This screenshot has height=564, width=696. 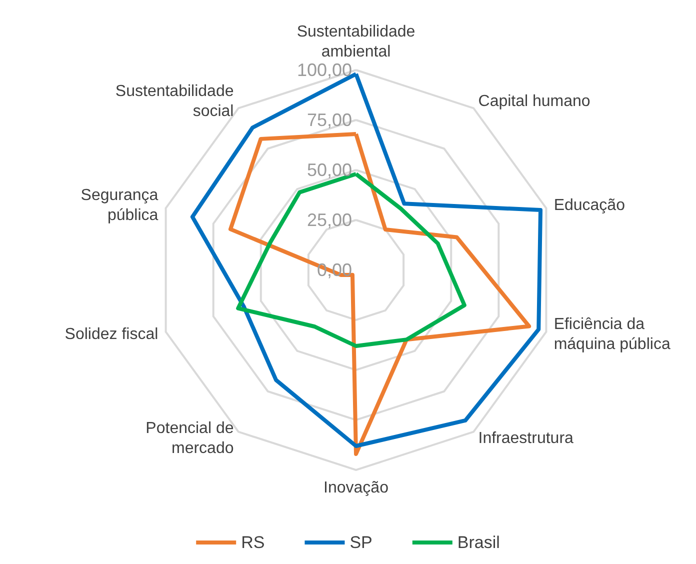 What do you see at coordinates (329, 170) in the screenshot?
I see `y-tick-label: 50,00` at bounding box center [329, 170].